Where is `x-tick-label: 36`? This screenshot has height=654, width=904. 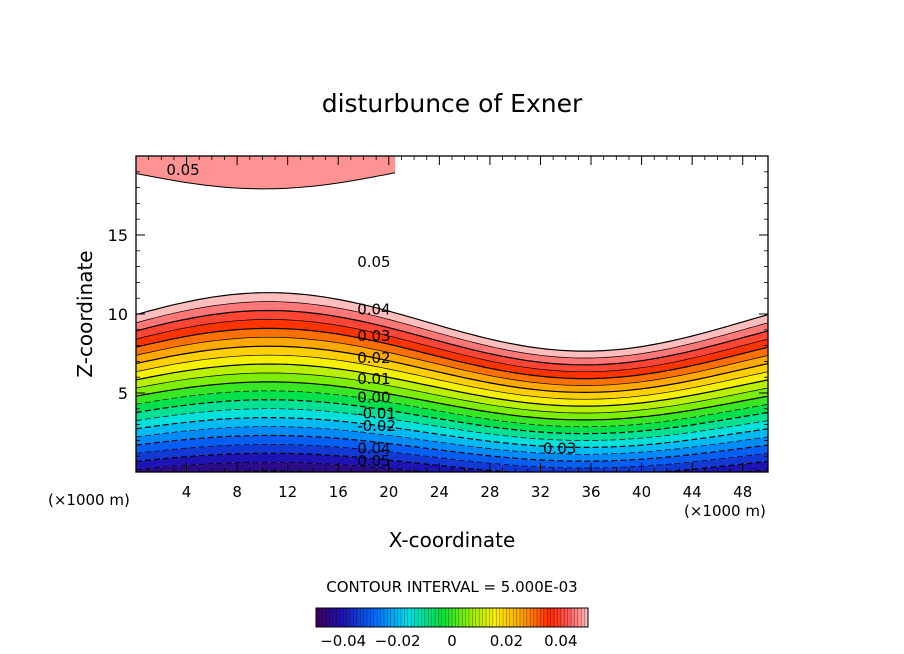
x-tick-label: 36 is located at coordinates (590, 492).